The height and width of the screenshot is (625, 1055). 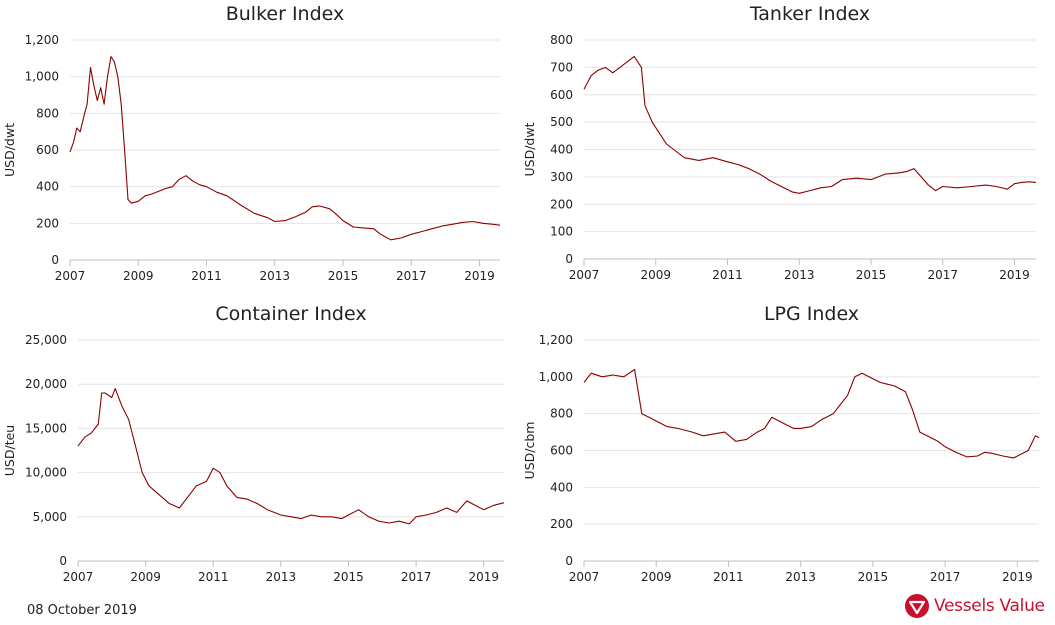 I want to click on chart-title: Tanker Index, so click(x=809, y=14).